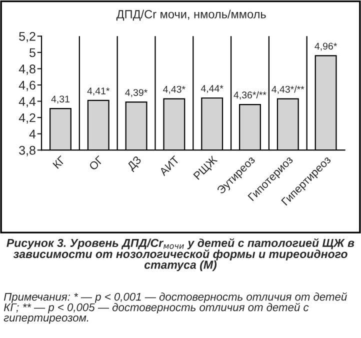  What do you see at coordinates (174, 90) in the screenshot?
I see `data-label: 4,43*` at bounding box center [174, 90].